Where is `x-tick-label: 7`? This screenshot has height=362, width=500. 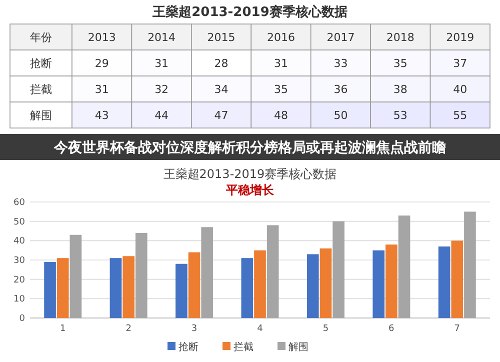 x-tick-label: 7 is located at coordinates (457, 329).